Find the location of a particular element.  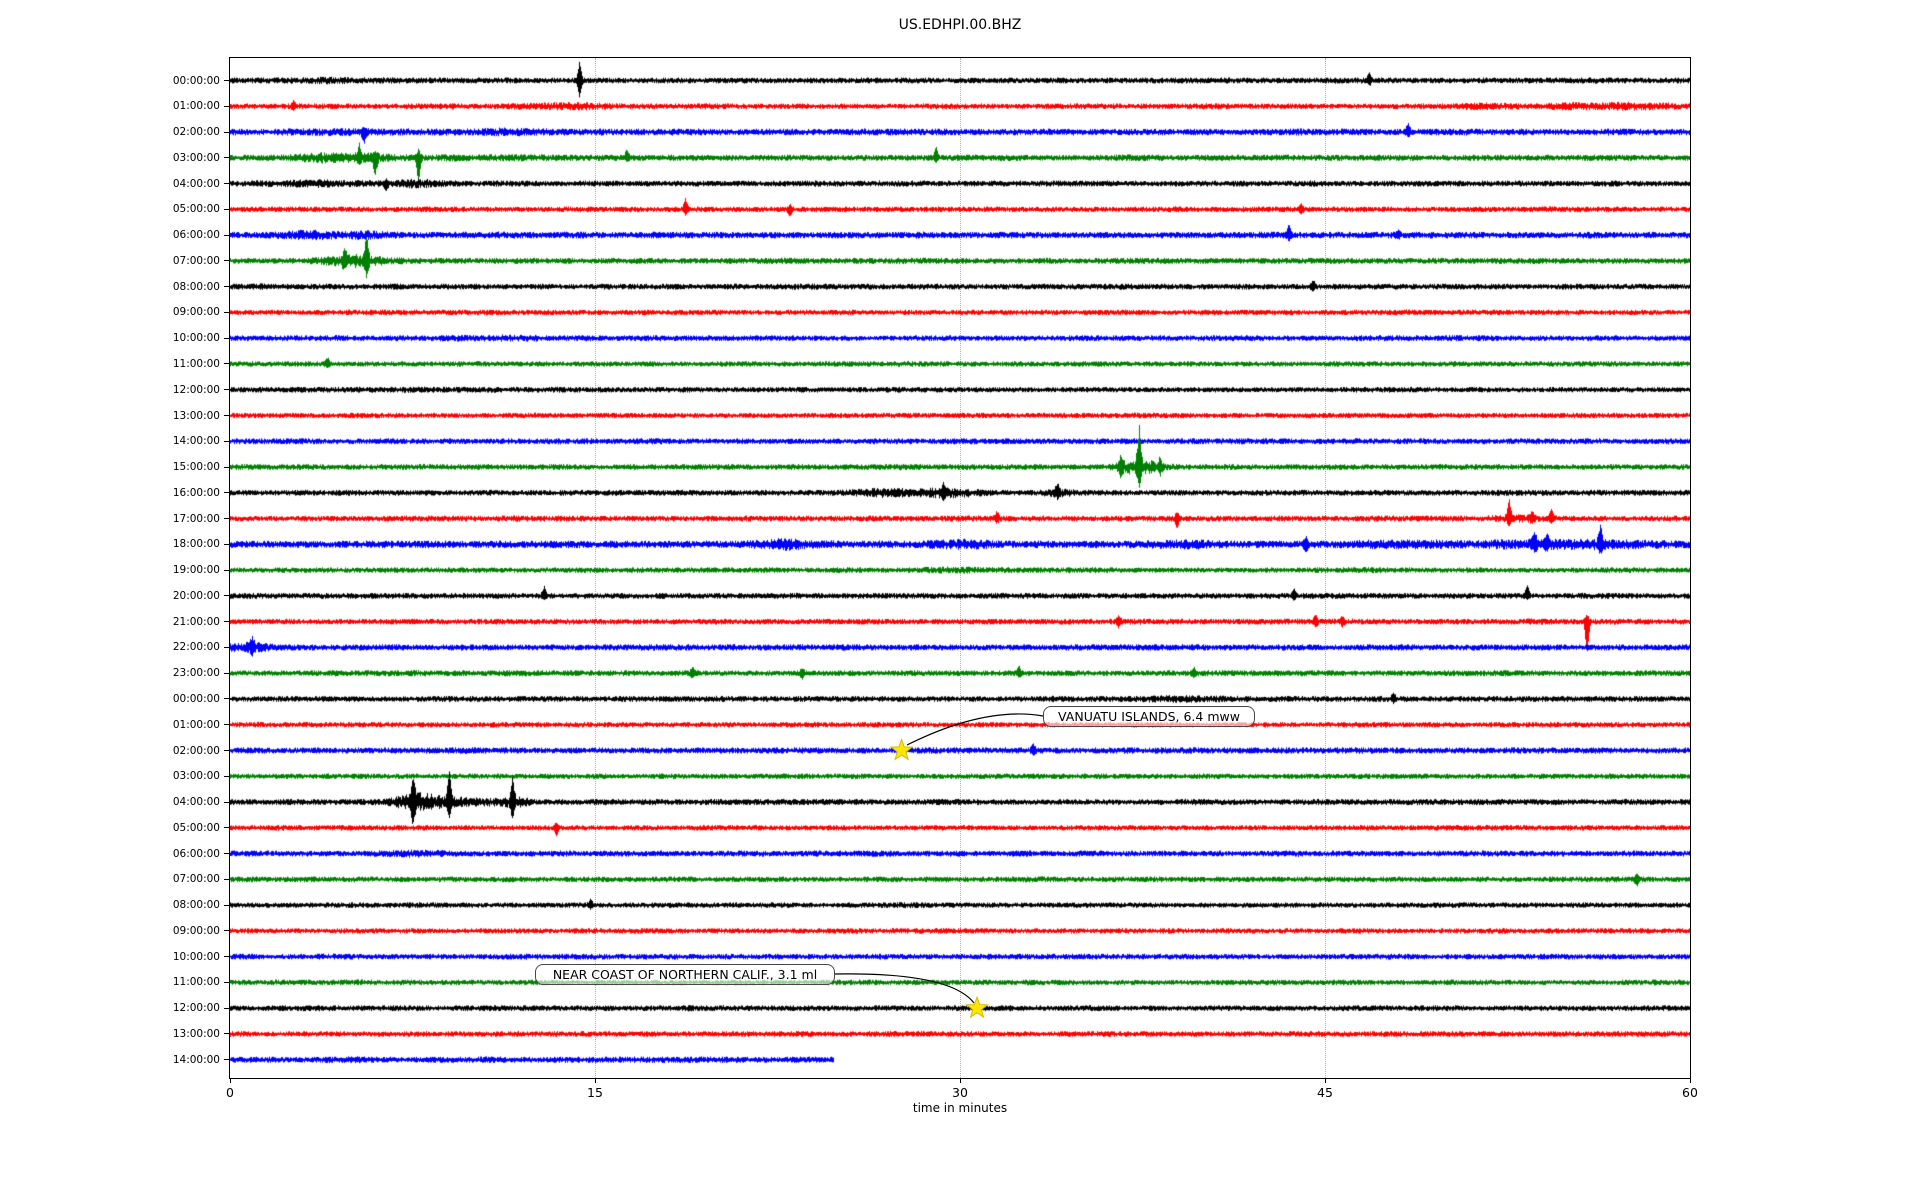

y-tick-label: 16:00:00 is located at coordinates (196, 492).